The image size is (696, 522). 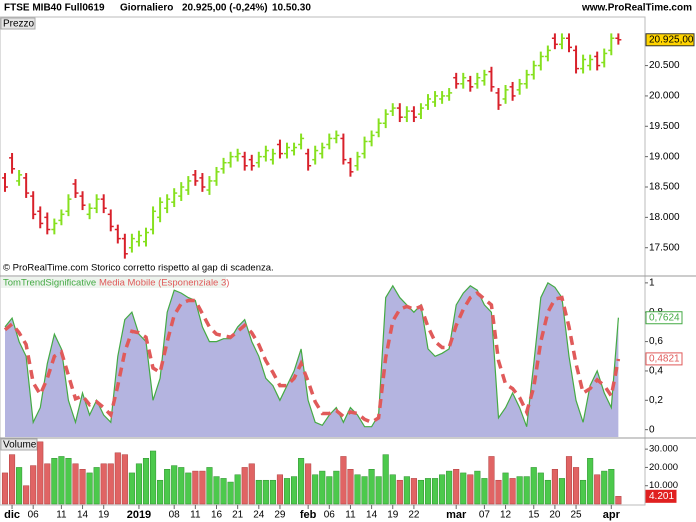 What do you see at coordinates (506, 515) in the screenshot?
I see `x-tick-label: 12` at bounding box center [506, 515].